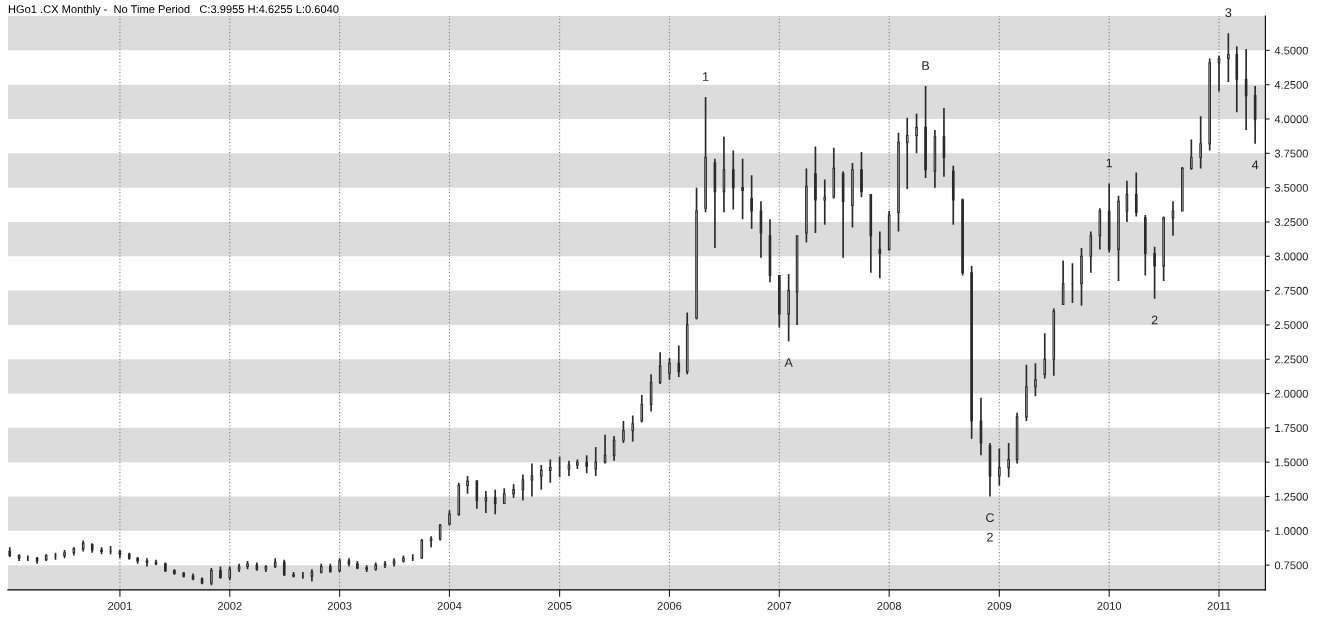  What do you see at coordinates (229, 605) in the screenshot?
I see `x-tick-label: 2002` at bounding box center [229, 605].